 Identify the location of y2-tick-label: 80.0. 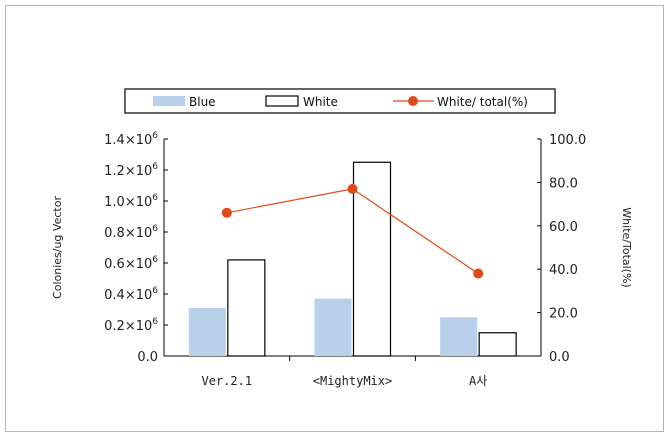
(563, 183).